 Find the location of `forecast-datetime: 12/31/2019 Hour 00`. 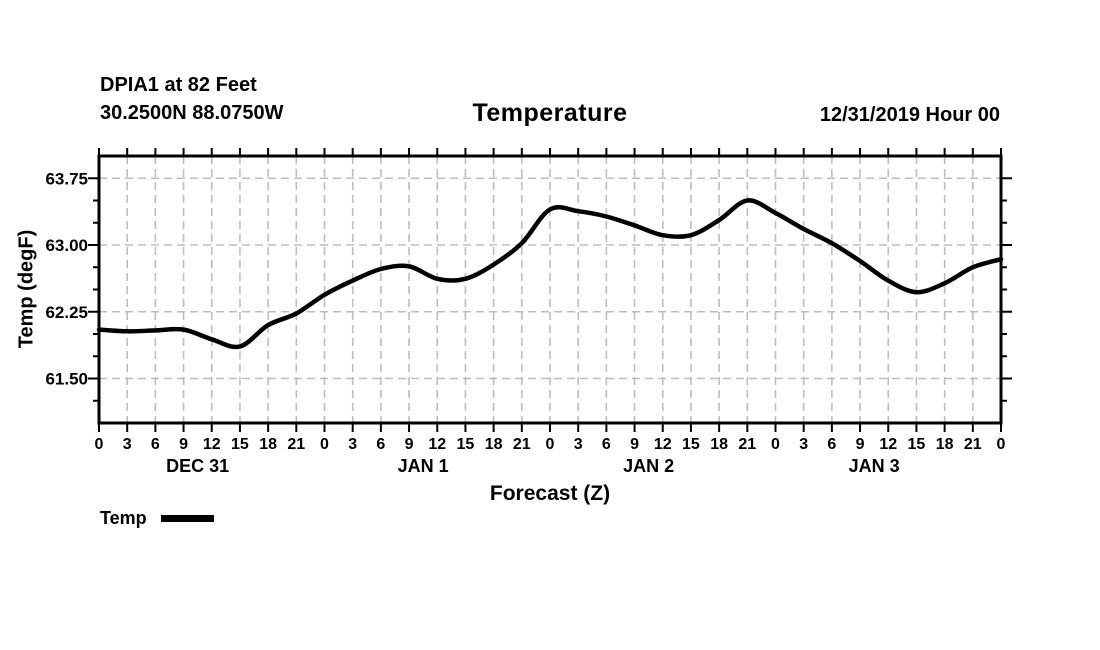

forecast-datetime: 12/31/2019 Hour 00 is located at coordinates (909, 115).